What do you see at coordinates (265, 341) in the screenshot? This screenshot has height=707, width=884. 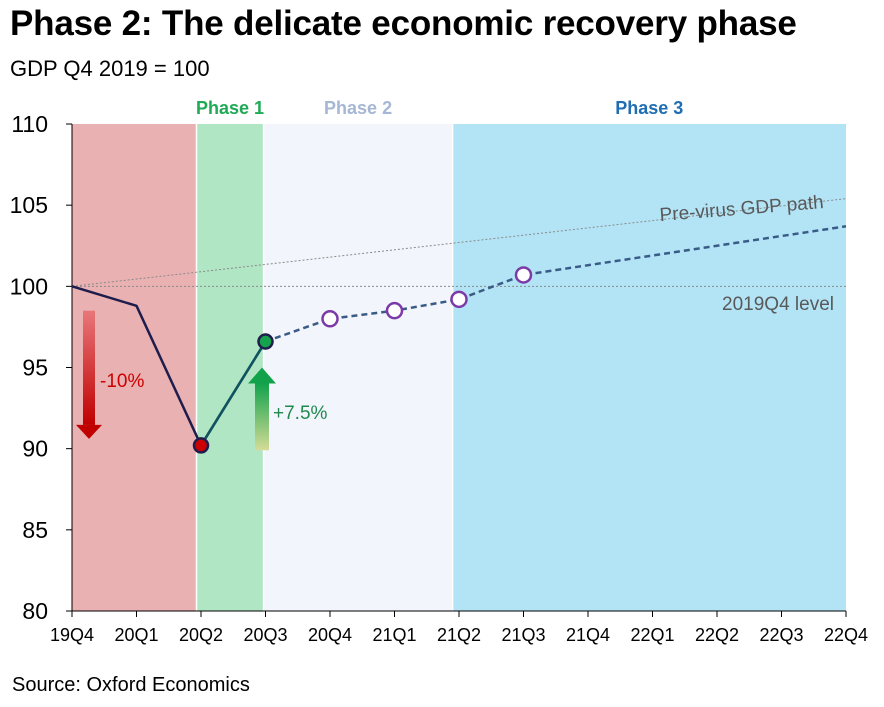 I see `recovery-point` at bounding box center [265, 341].